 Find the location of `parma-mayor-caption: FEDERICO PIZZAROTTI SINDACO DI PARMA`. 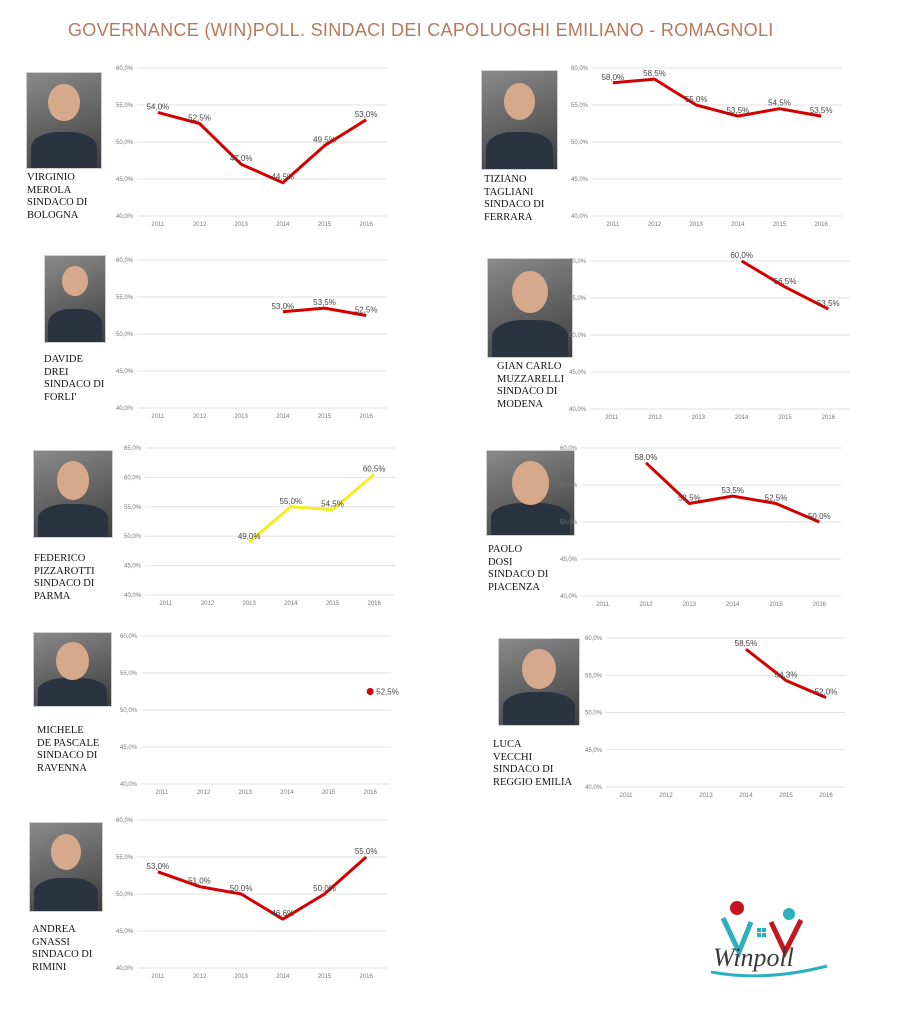

parma-mayor-caption: FEDERICO PIZZAROTTI SINDACO DI PARMA is located at coordinates (64, 578).